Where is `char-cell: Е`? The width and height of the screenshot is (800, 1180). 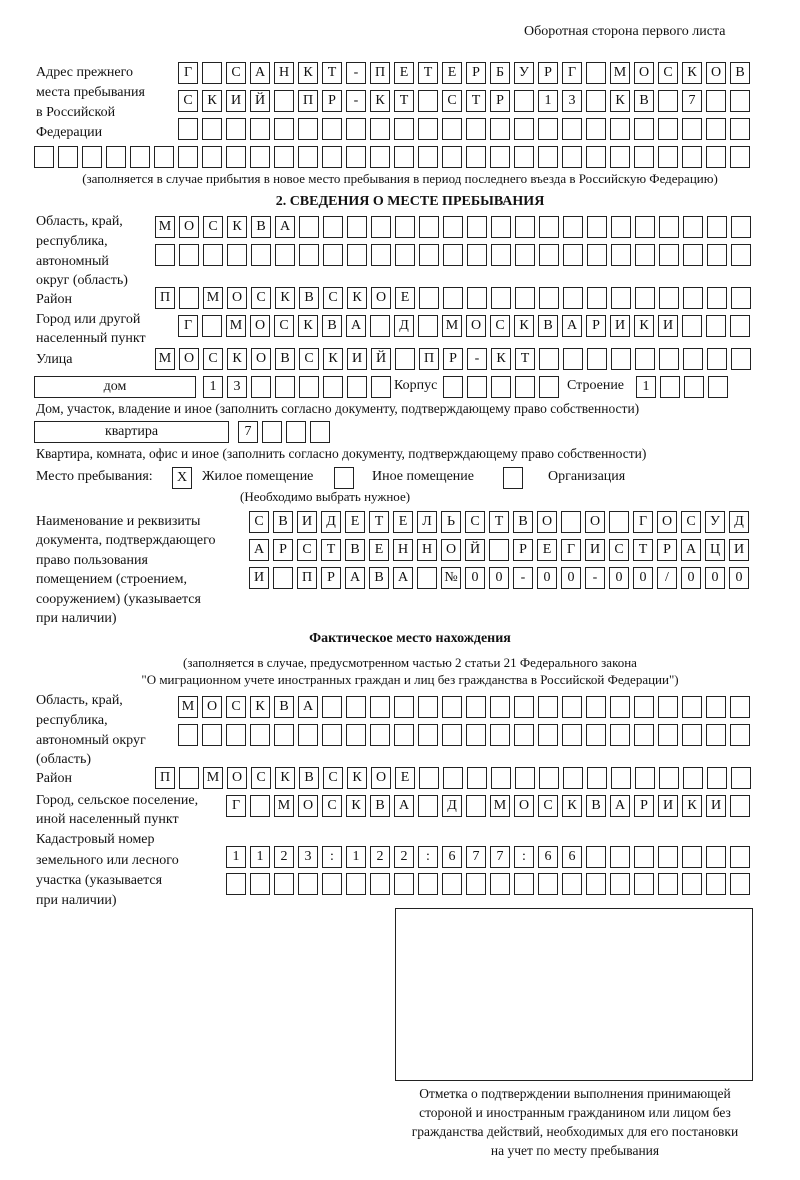
char-cell: Е is located at coordinates (452, 73).